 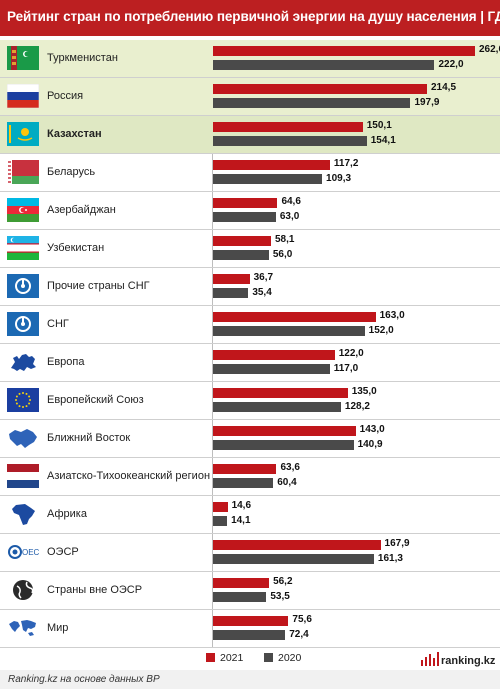 I want to click on data-label-2020: 222,0, so click(x=451, y=64).